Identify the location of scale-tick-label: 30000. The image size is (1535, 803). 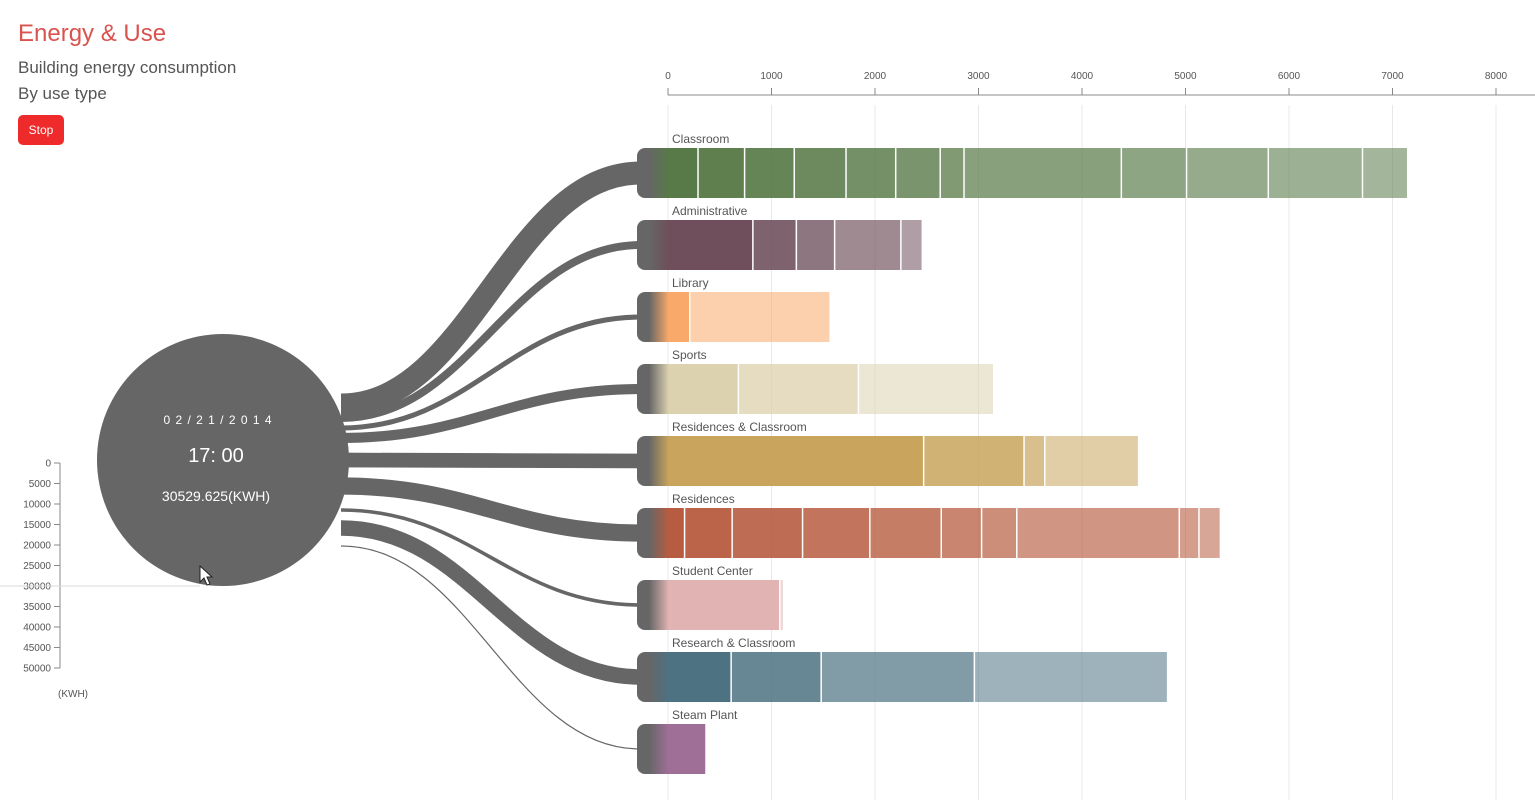
(37, 587).